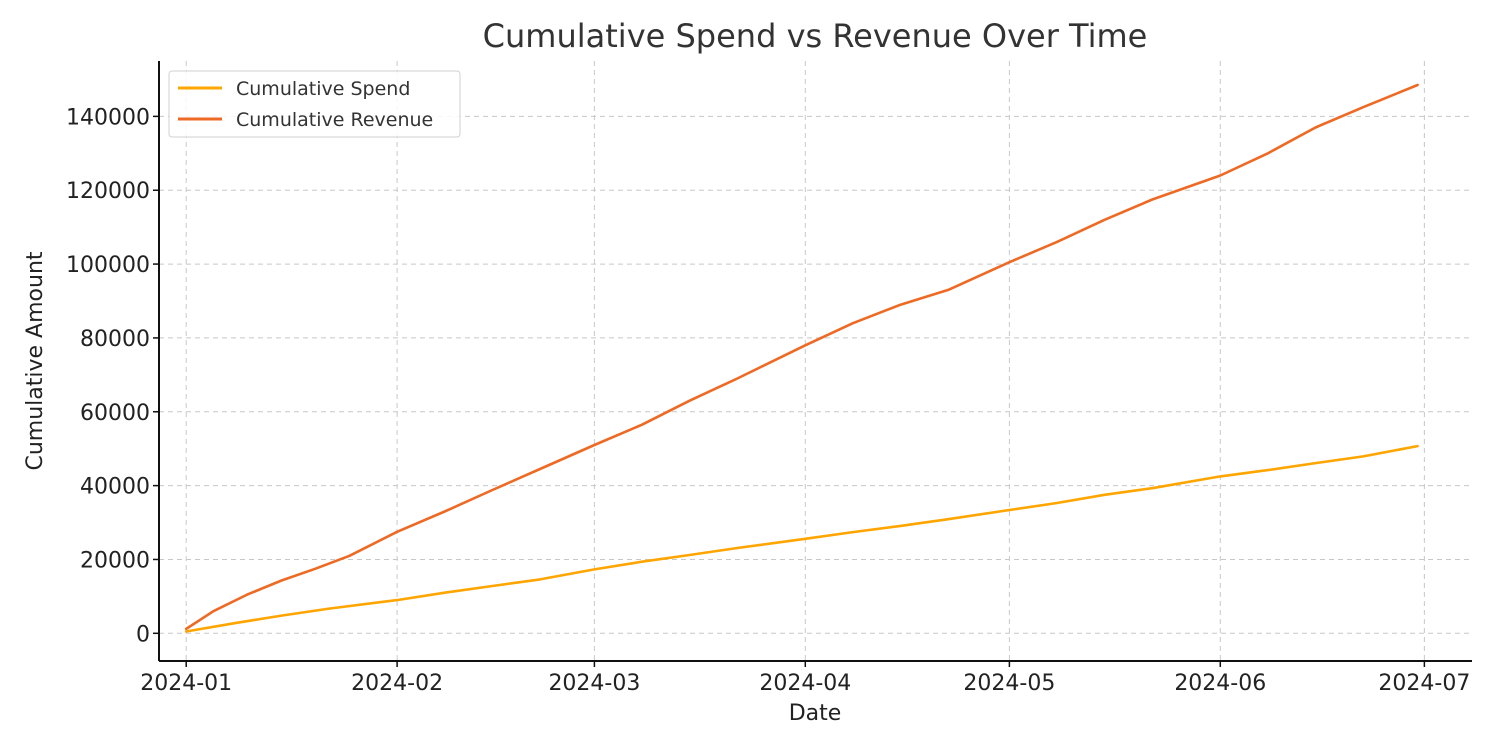 This screenshot has width=1500, height=750. Describe the element at coordinates (108, 117) in the screenshot. I see `y-tick-label: 140000` at that location.